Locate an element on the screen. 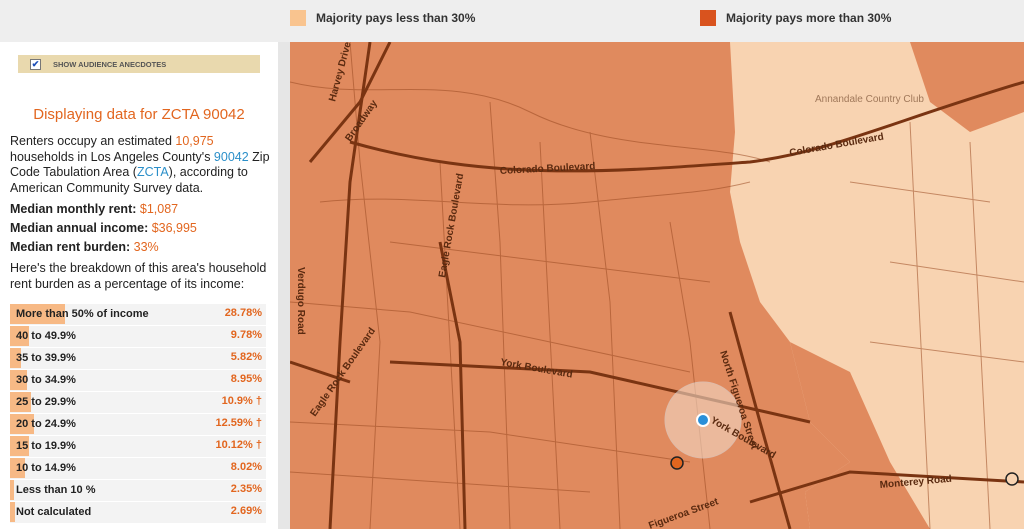 The width and height of the screenshot is (1024, 529). row-value: 10.12% † is located at coordinates (238, 445).